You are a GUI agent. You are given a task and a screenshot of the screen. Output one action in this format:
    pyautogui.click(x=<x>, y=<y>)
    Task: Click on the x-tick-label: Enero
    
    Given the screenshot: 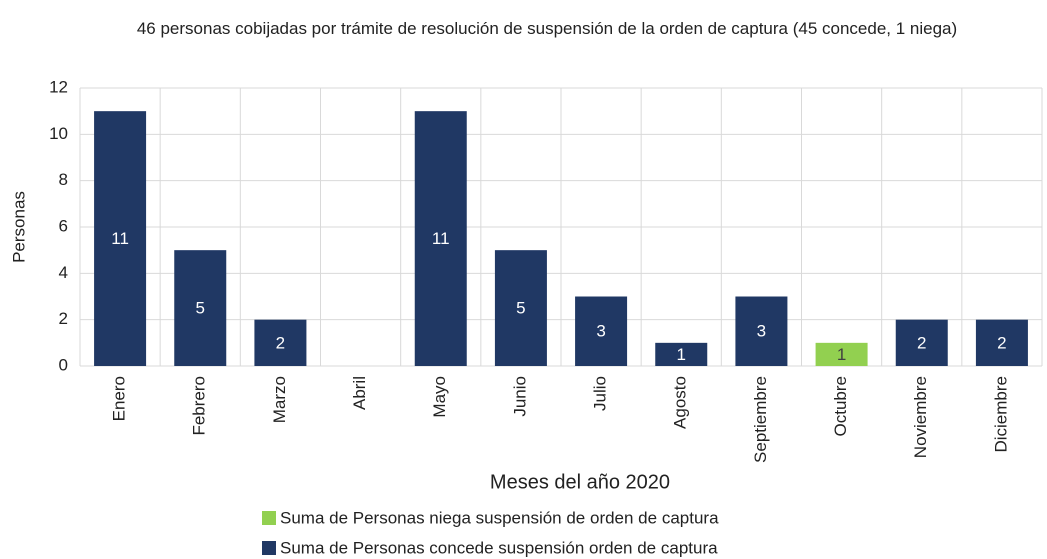 What is the action you would take?
    pyautogui.click(x=119, y=398)
    